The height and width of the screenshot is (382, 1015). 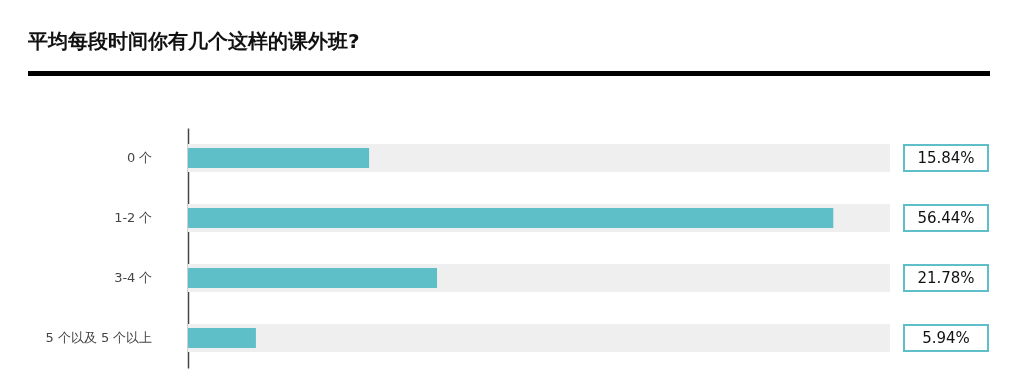 I want to click on chart-title: 平均每段时间你有几个这样的课外班?, so click(x=509, y=52).